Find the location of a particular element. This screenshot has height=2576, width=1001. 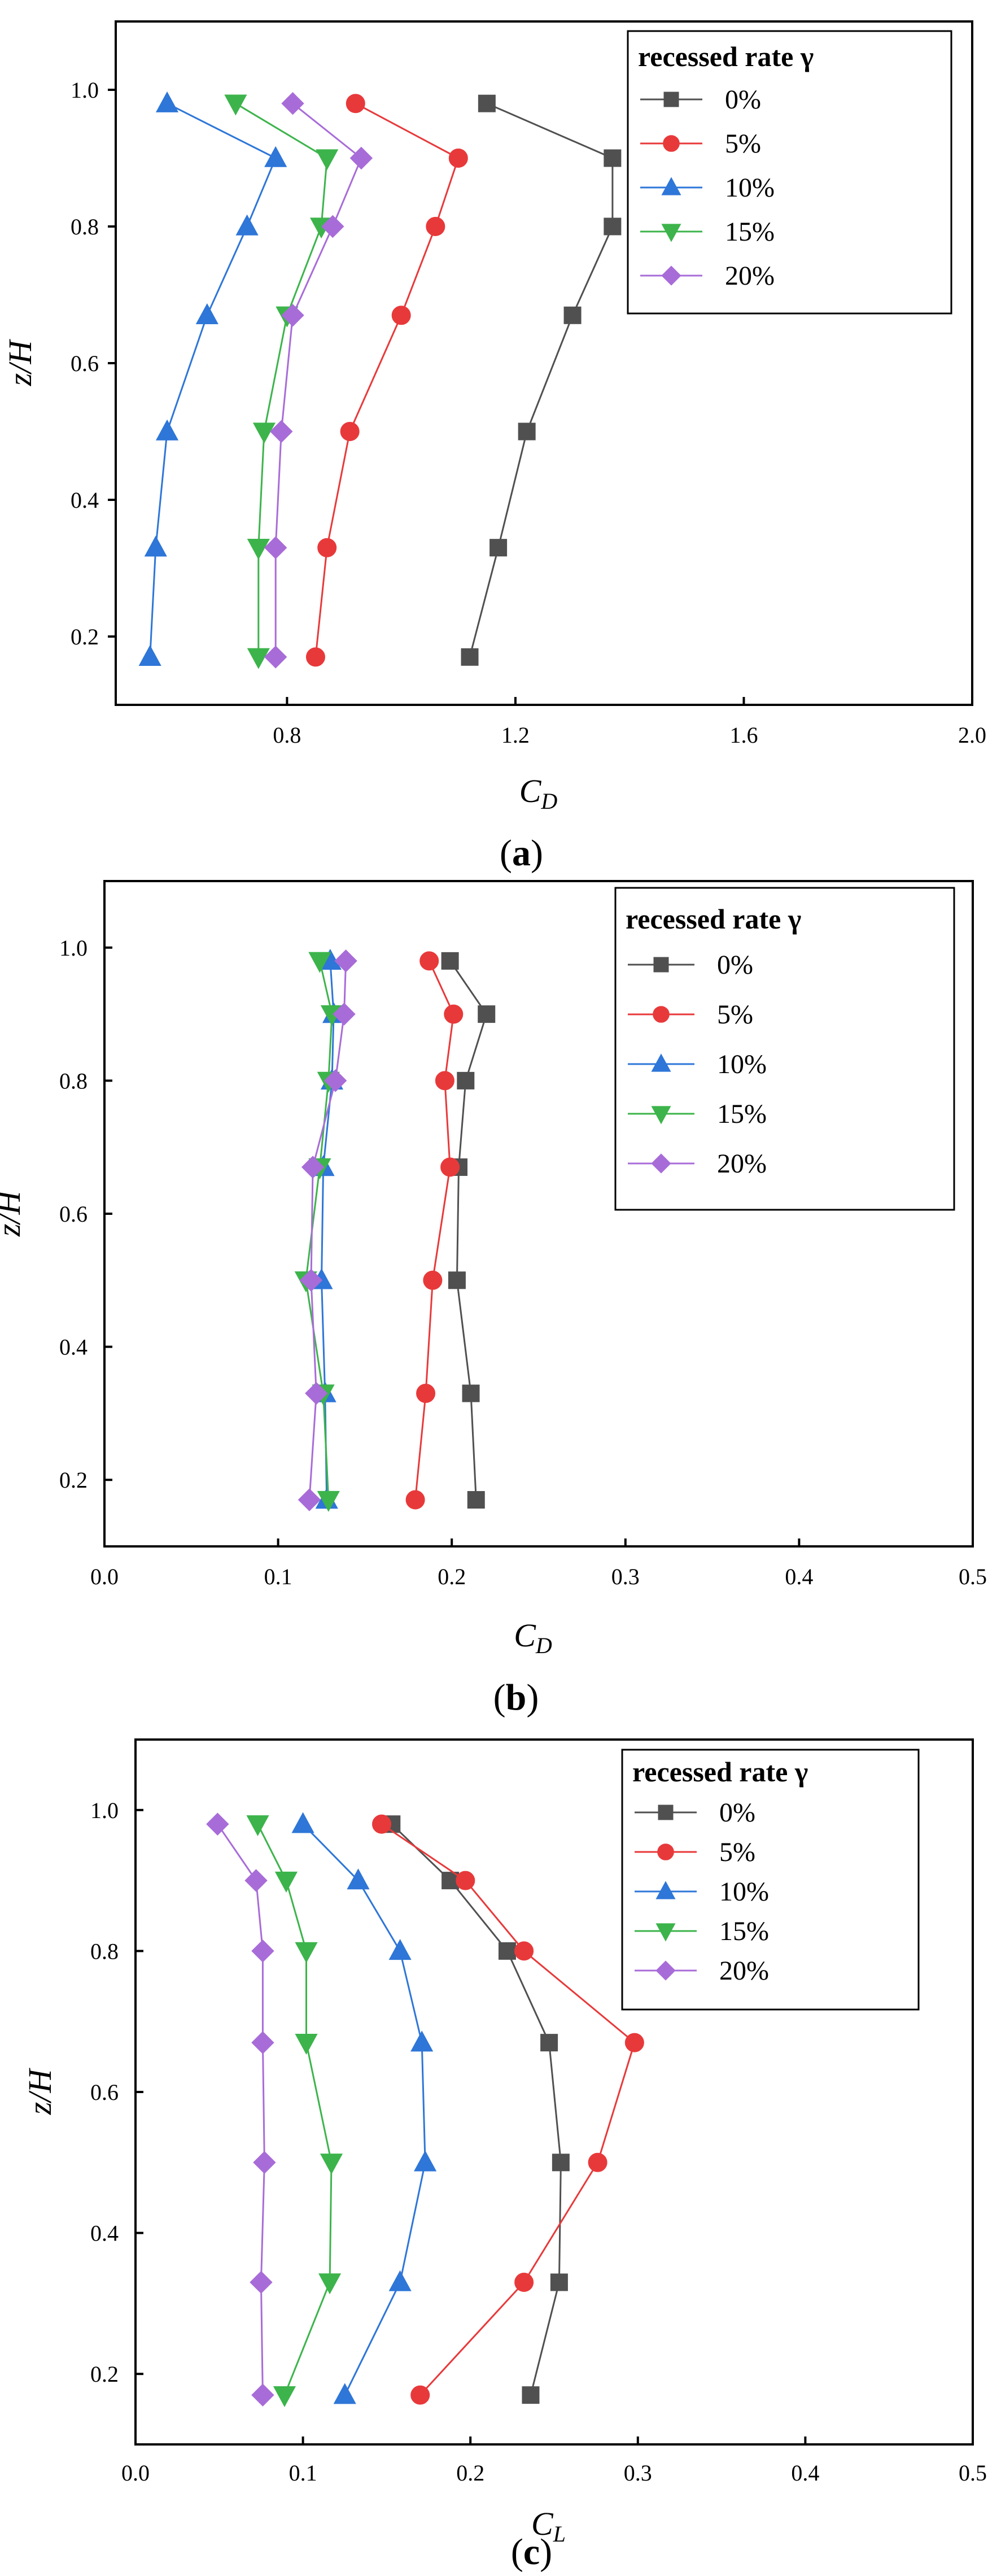

y-tick-label: 0.2 is located at coordinates (105, 2374).